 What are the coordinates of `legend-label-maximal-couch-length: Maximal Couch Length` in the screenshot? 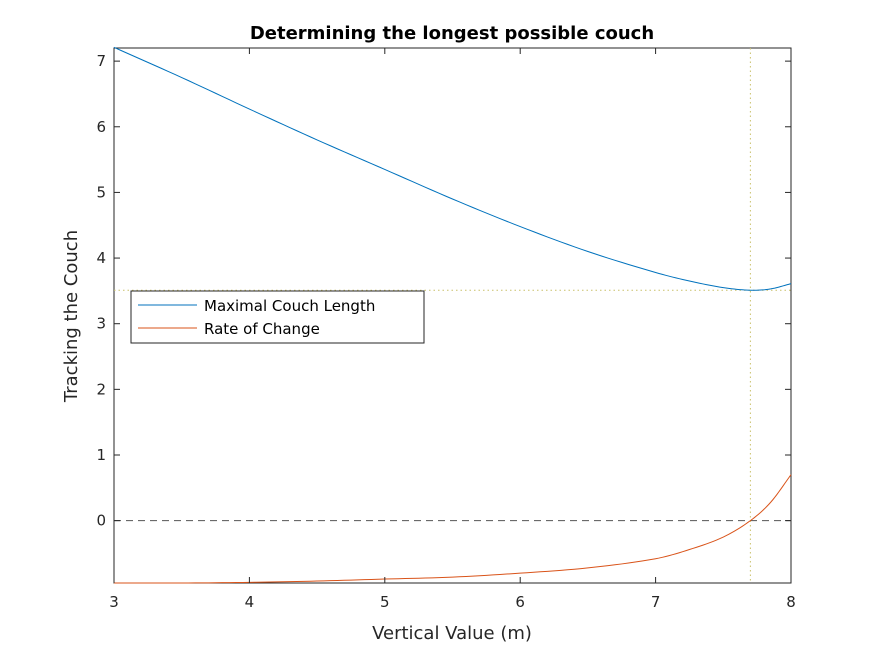 It's located at (289, 306).